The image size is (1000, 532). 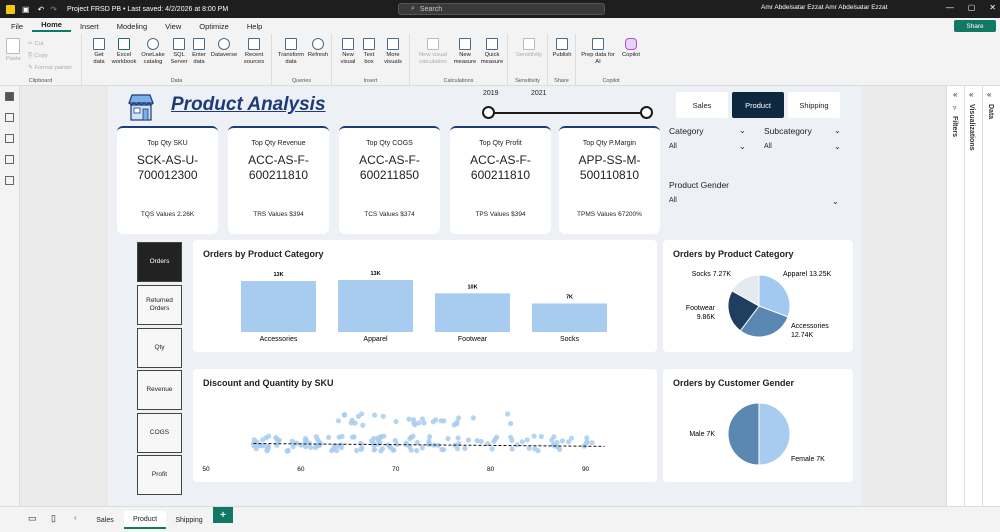 What do you see at coordinates (124, 51) in the screenshot?
I see `excel-button: Excel workbook` at bounding box center [124, 51].